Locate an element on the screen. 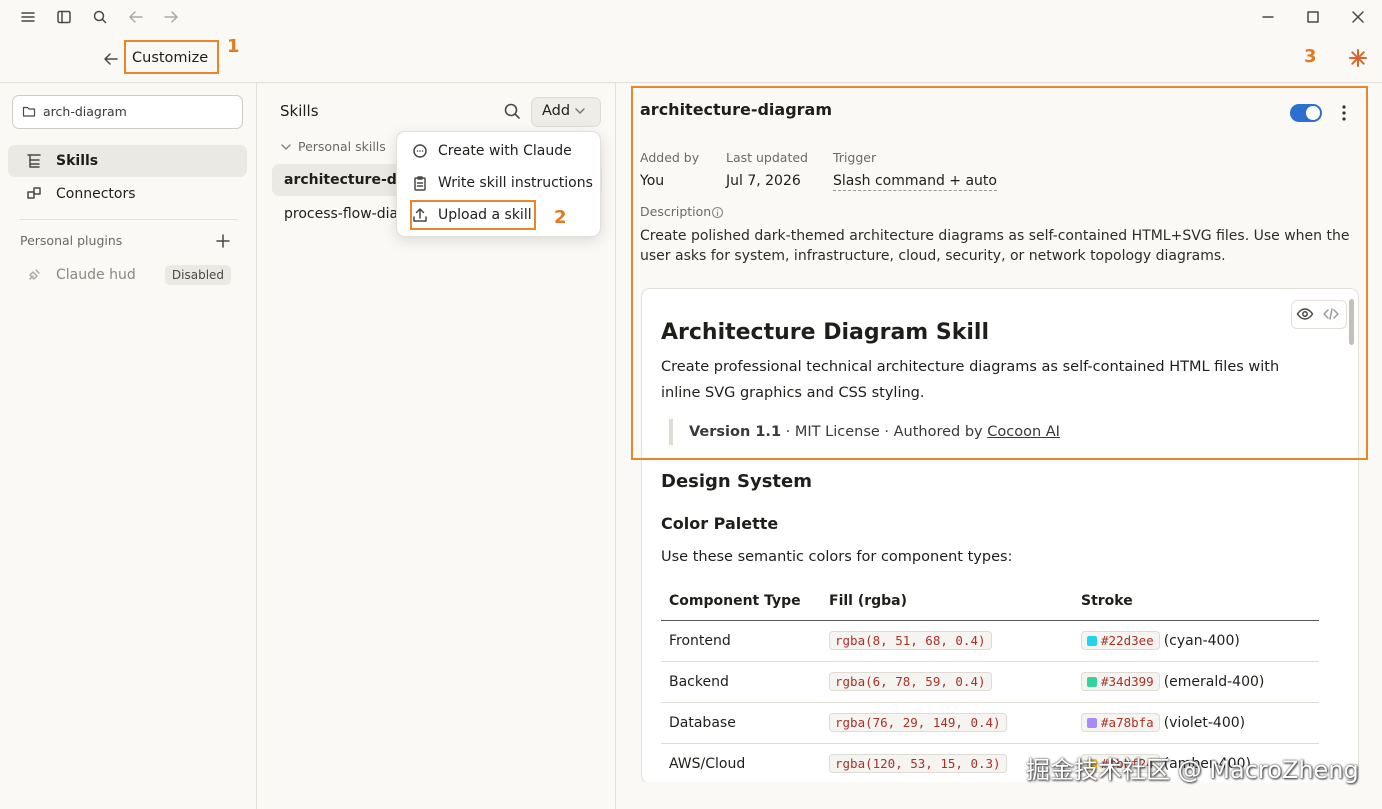 The height and width of the screenshot is (809, 1382). doc-title: Architecture Diagram Skill is located at coordinates (825, 332).